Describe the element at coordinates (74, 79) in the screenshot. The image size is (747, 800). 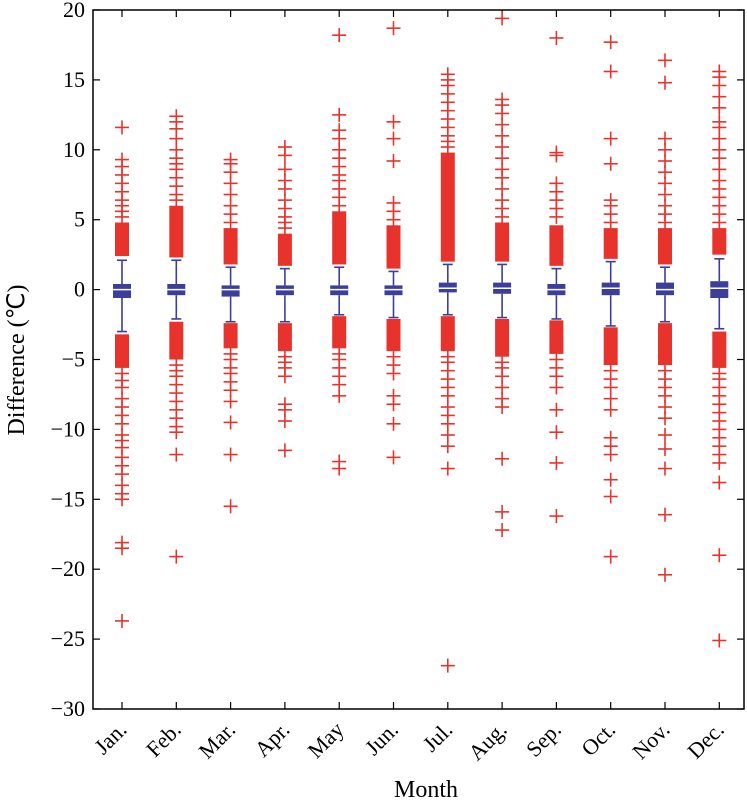
I see `y-tick-label: 15` at that location.